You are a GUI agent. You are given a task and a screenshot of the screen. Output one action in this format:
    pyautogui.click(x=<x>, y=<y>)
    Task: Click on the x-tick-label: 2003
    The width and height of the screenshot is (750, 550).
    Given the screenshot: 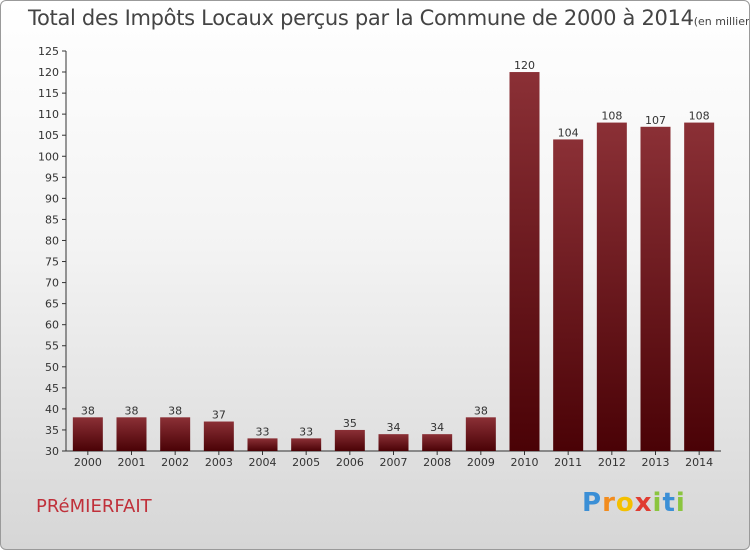 What is the action you would take?
    pyautogui.click(x=219, y=462)
    